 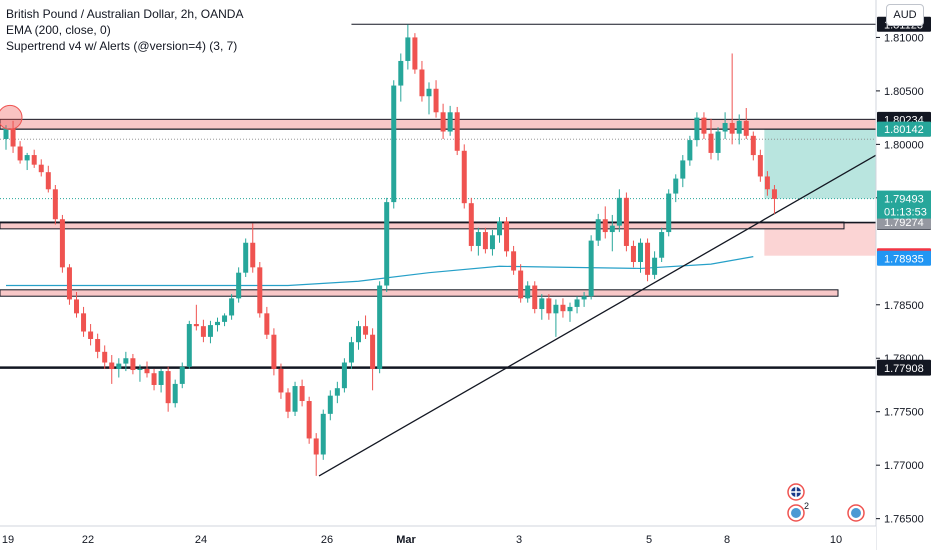 What do you see at coordinates (519, 540) in the screenshot?
I see `x-tick-label: 3` at bounding box center [519, 540].